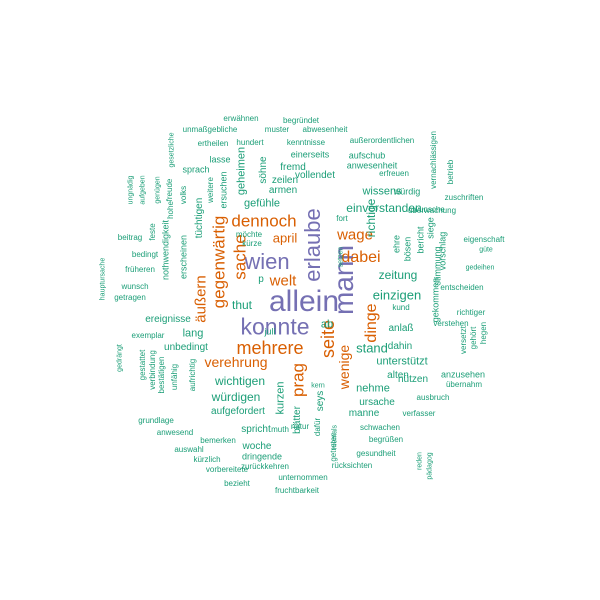  I want to click on word-ertheilen: ertheilen, so click(213, 143).